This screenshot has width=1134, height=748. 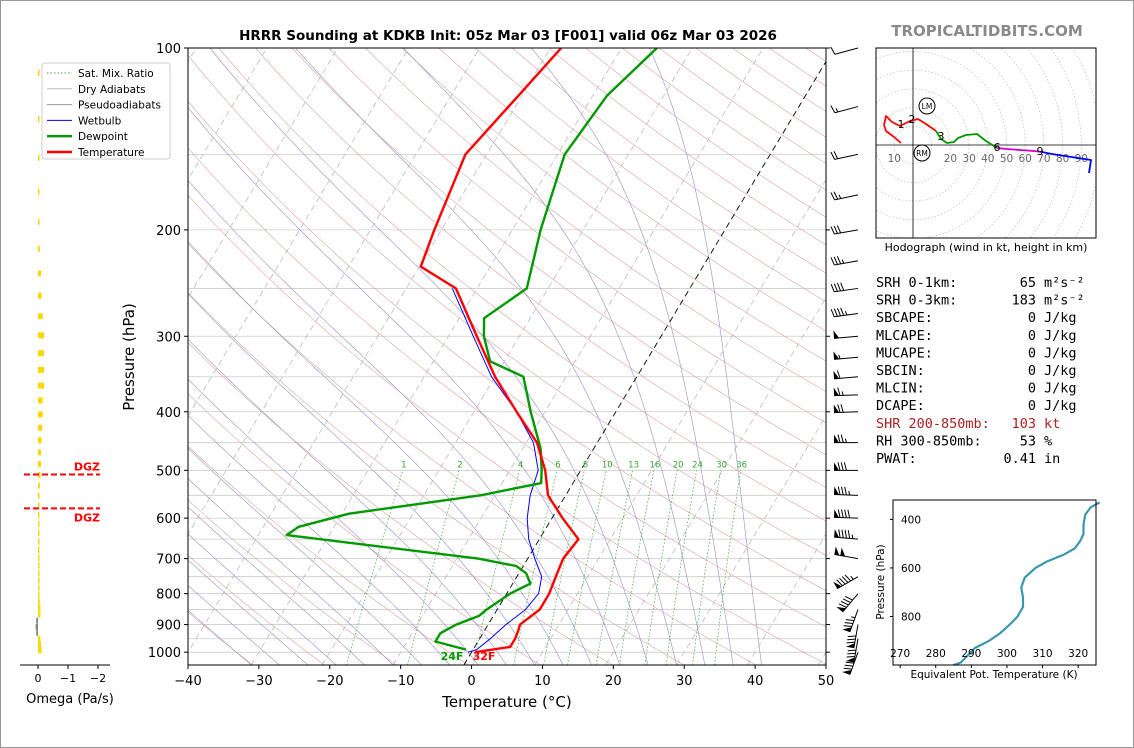 What do you see at coordinates (187, 681) in the screenshot?
I see `skewt-x-tick-label: −40` at bounding box center [187, 681].